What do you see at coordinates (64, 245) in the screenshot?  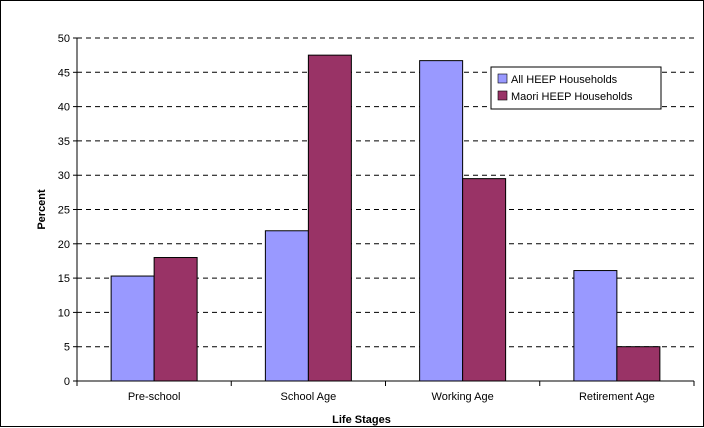 I see `y-tick-label: 20` at bounding box center [64, 245].